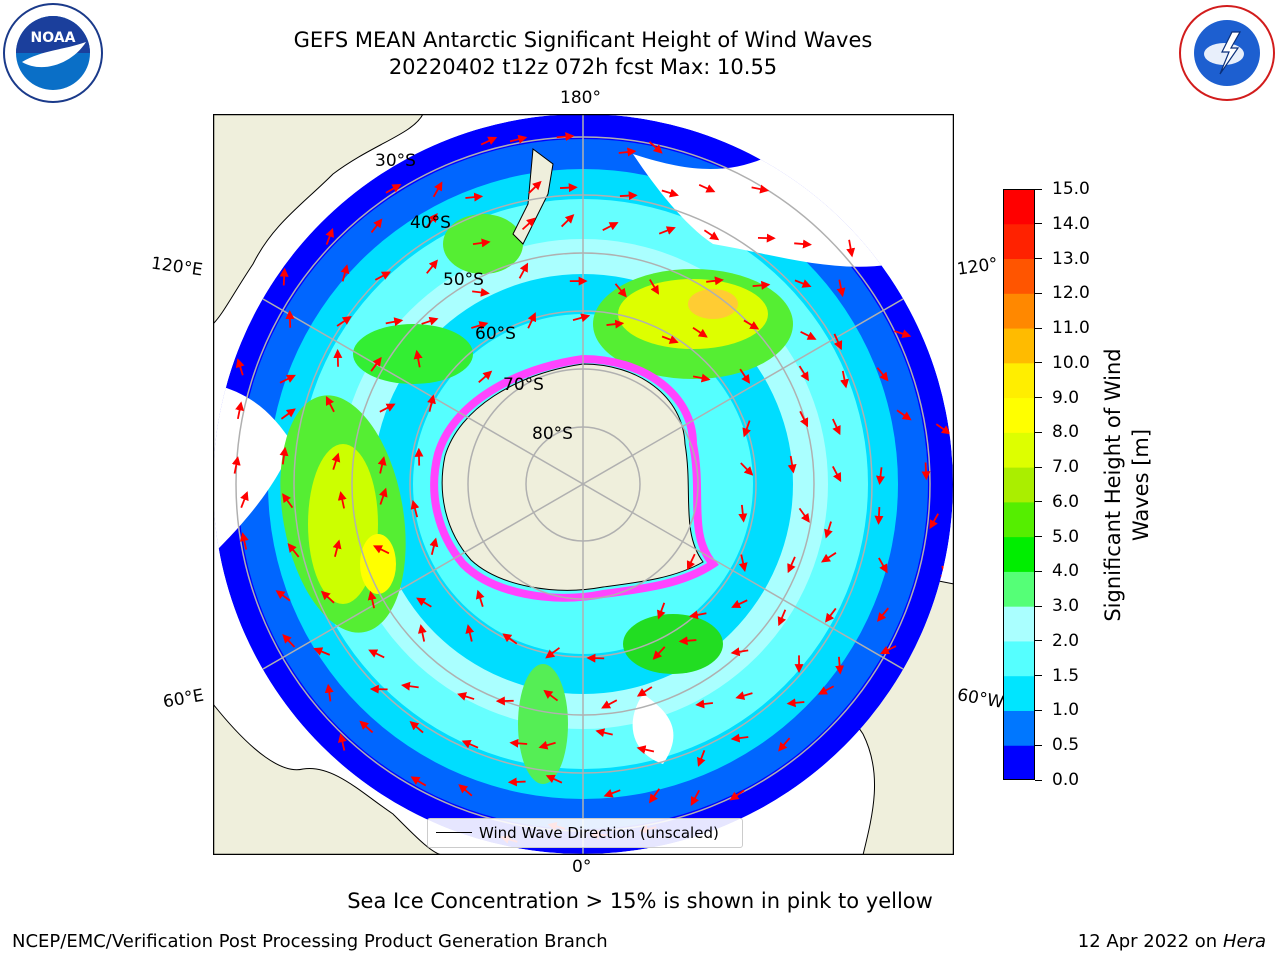  I want to click on colorbar-tick-label: 3.0, so click(1066, 606).